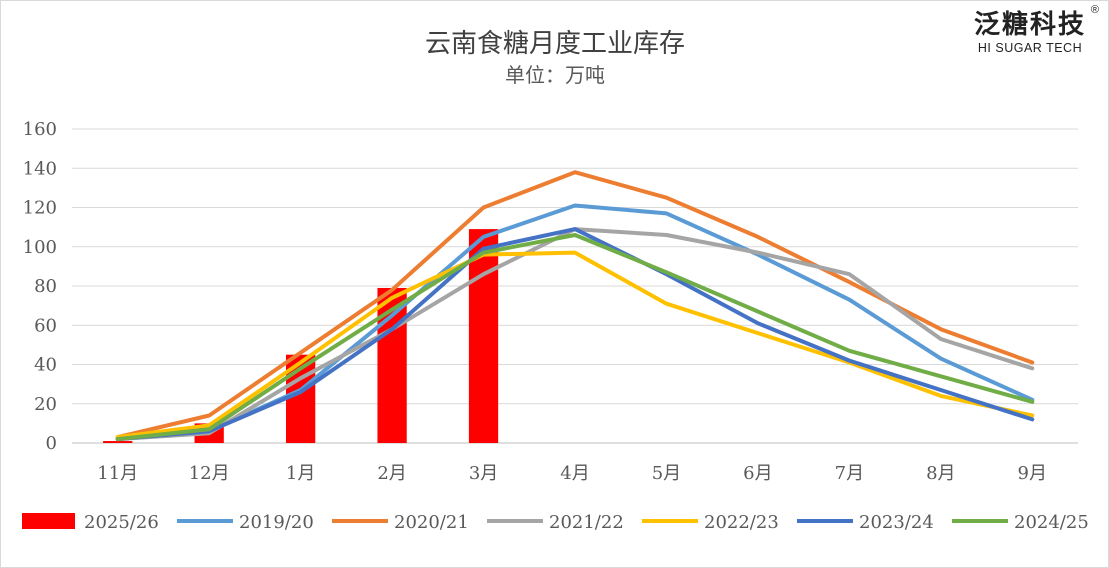  I want to click on x-tick-label: 4月, so click(574, 473).